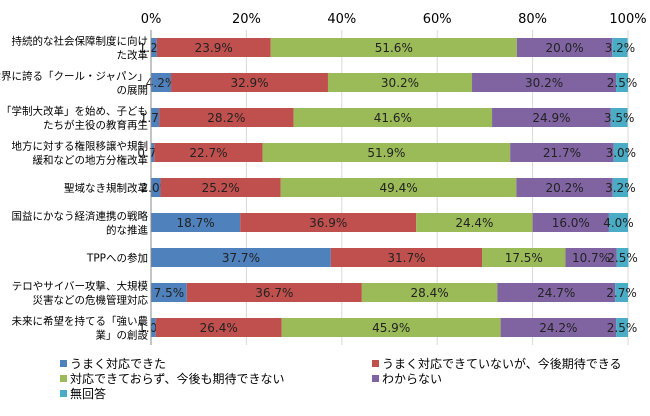  What do you see at coordinates (214, 48) in the screenshot?
I see `data-label: 23.9%` at bounding box center [214, 48].